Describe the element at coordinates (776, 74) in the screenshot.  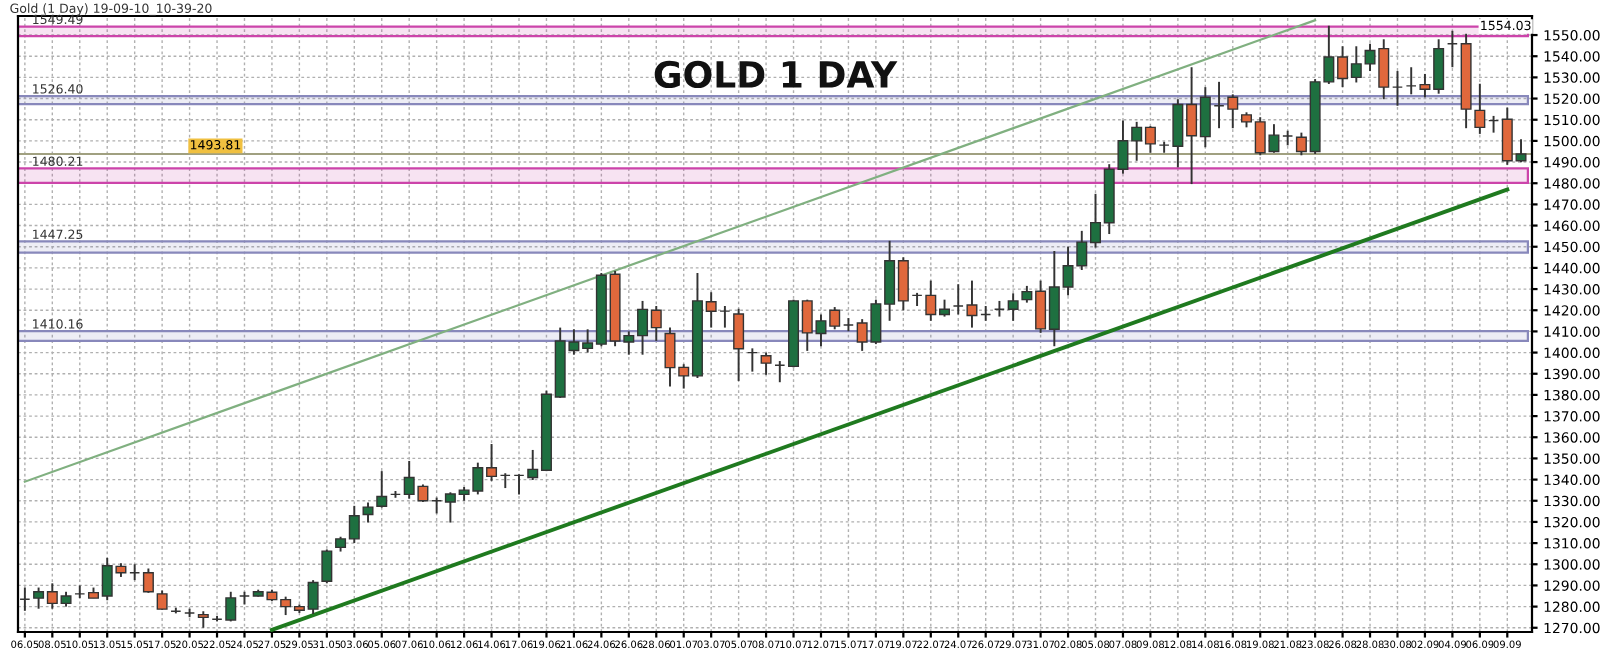
I see `text: GOLD 1 DAY` at that location.